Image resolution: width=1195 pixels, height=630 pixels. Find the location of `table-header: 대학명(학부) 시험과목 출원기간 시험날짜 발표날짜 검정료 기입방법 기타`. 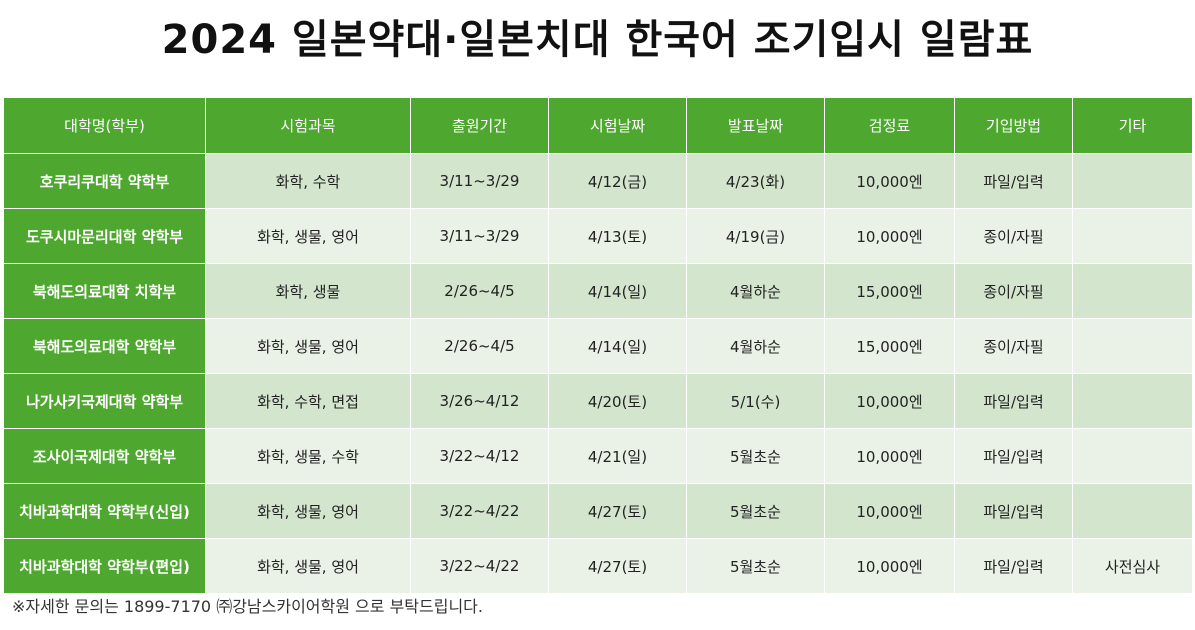

table-header: 대학명(학부) 시험과목 출원기간 시험날짜 발표날짜 검정료 기입방법 기타 is located at coordinates (598, 125).